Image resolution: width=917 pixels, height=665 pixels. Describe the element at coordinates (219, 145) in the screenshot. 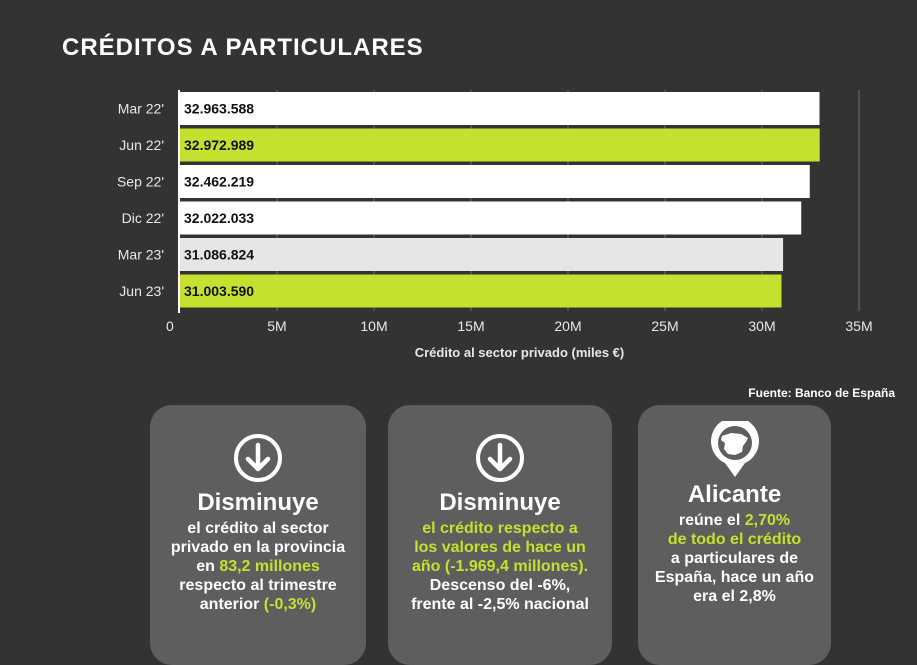

I see `bar-value-label: 32.972.989` at that location.